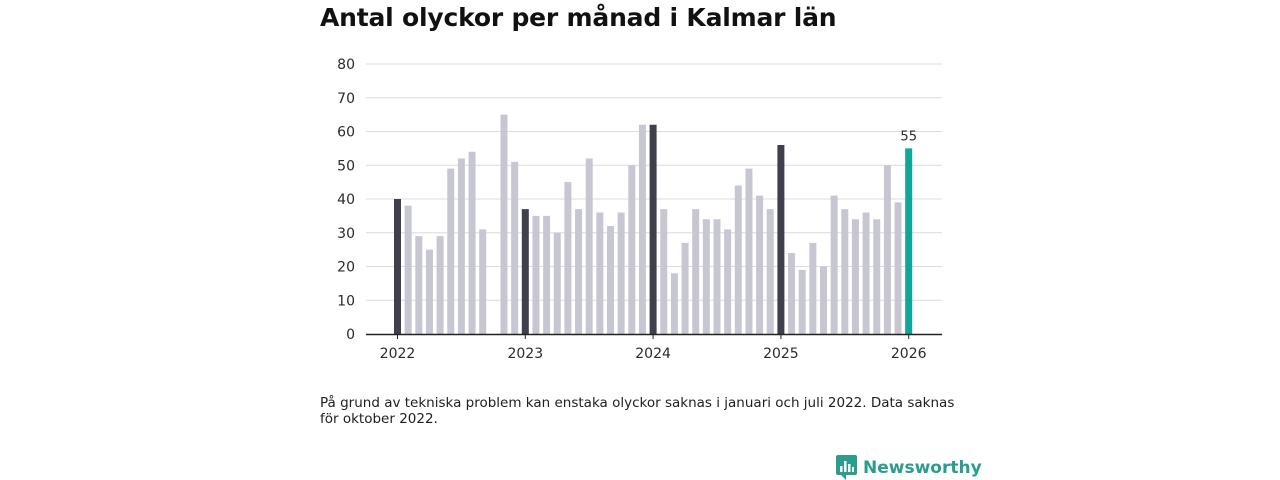 The width and height of the screenshot is (1280, 480). I want to click on y-tick-label: 10, so click(346, 301).